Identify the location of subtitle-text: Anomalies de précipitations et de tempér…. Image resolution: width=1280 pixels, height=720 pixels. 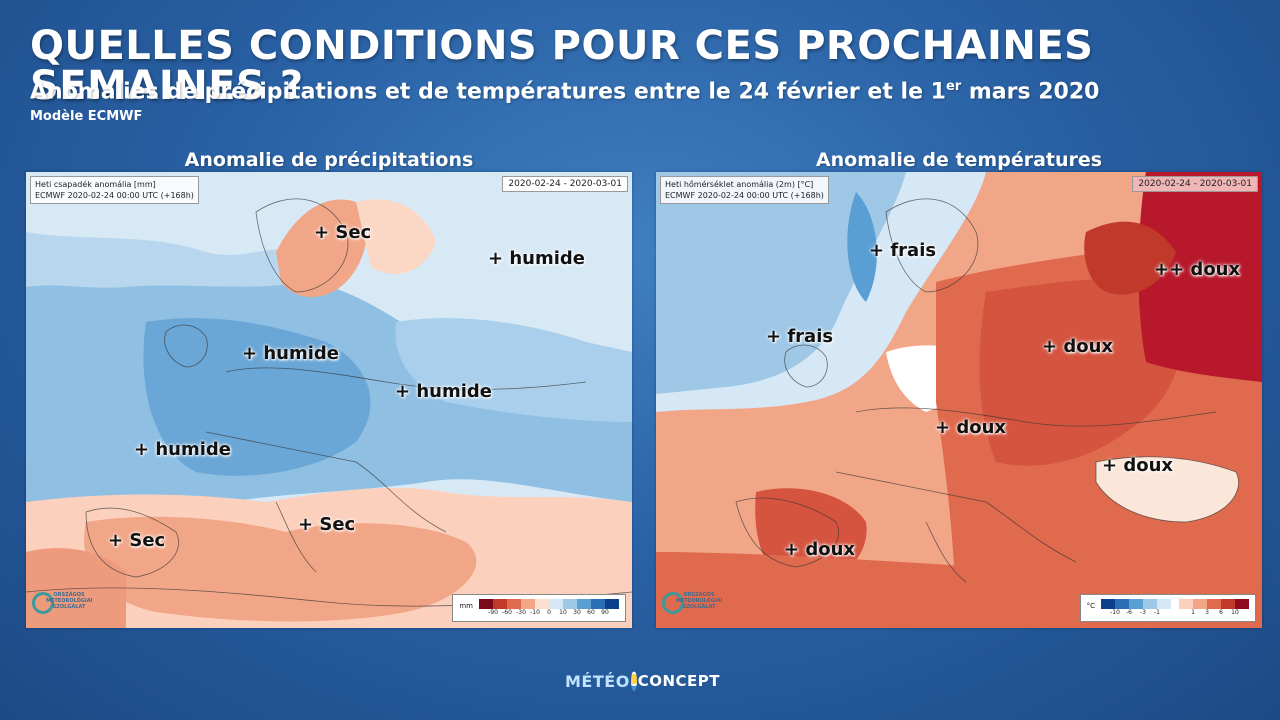
(488, 92).